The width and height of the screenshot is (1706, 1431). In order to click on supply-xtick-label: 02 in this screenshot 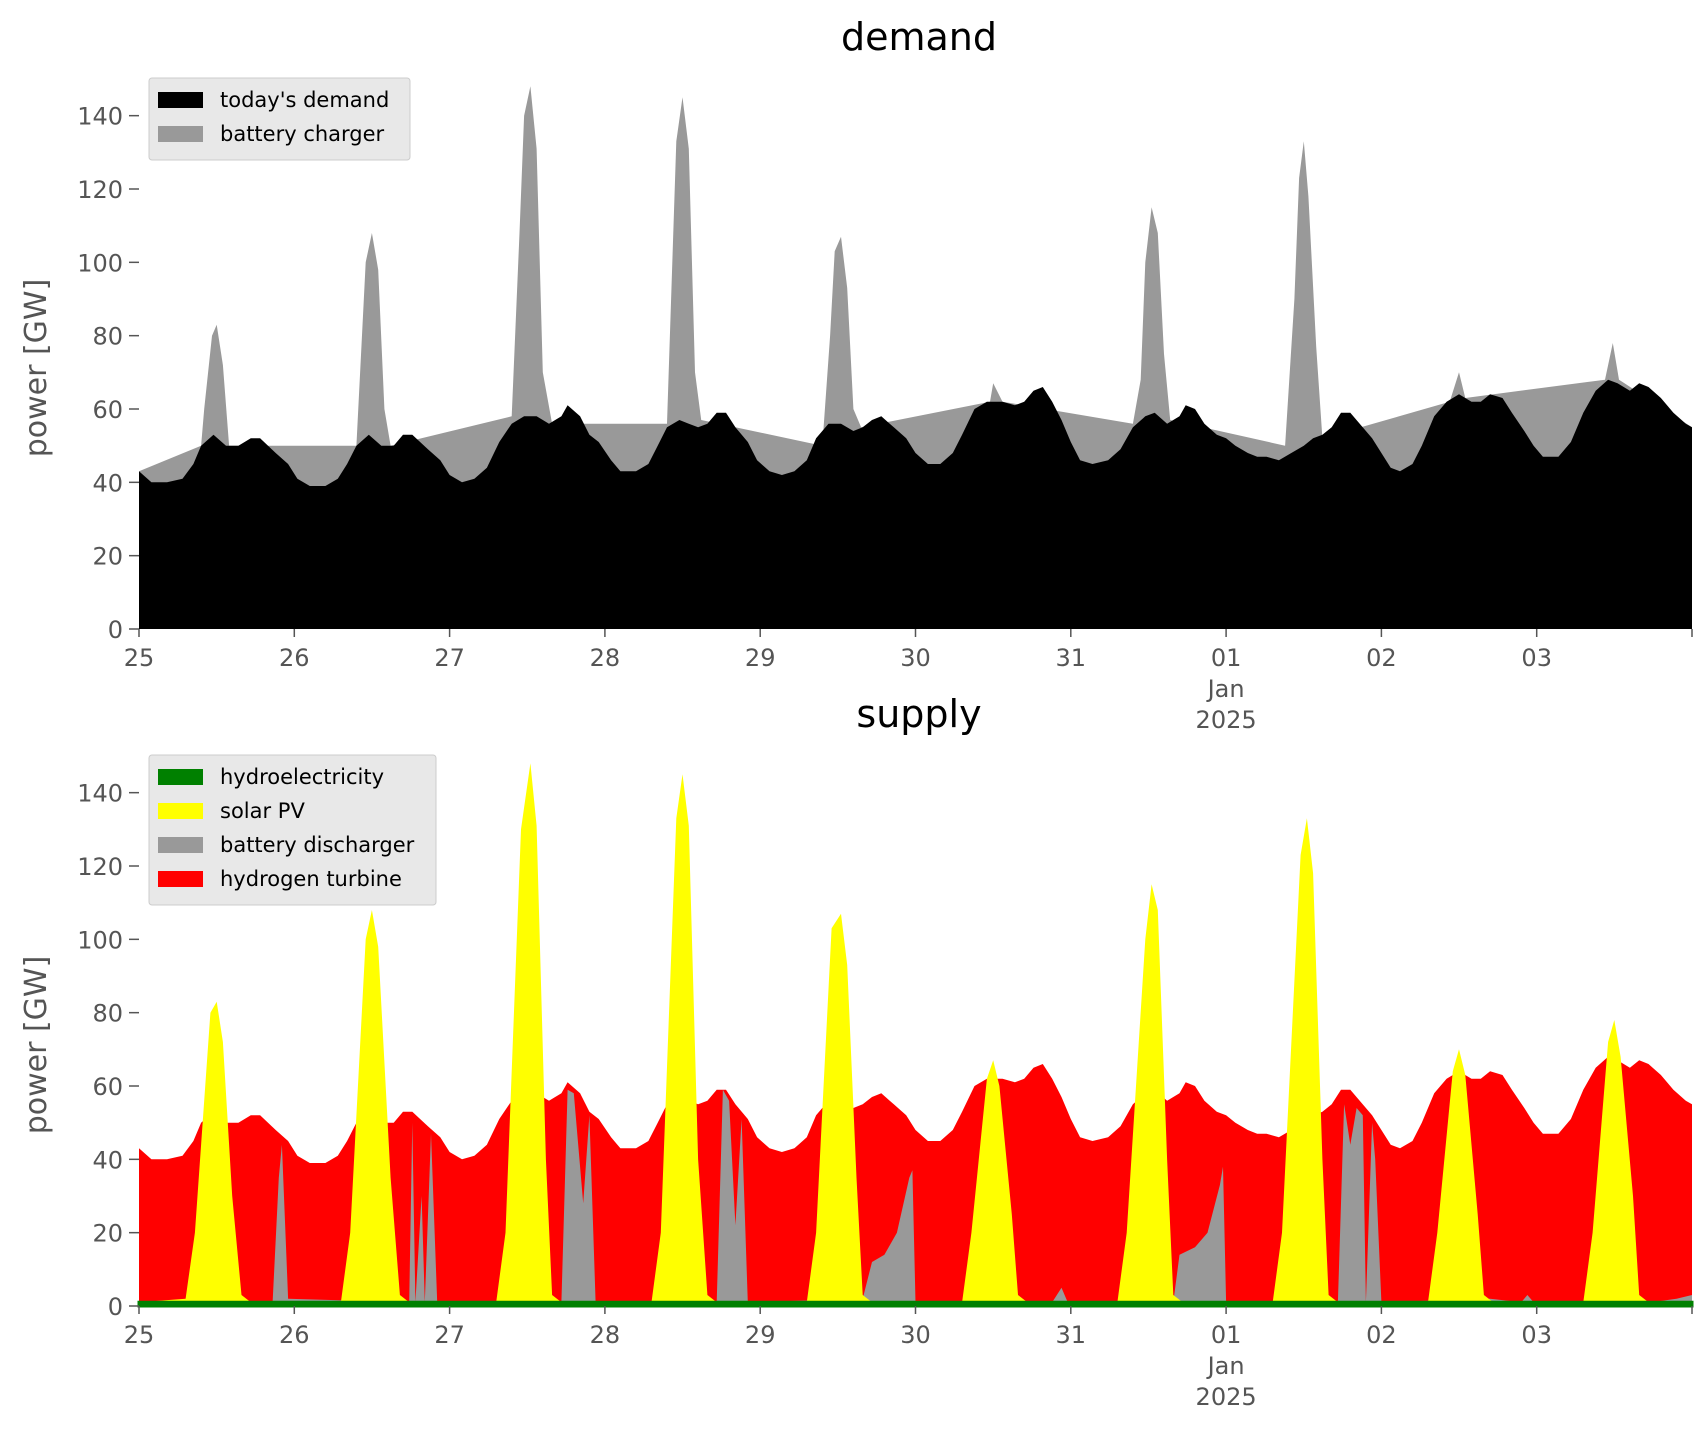, I will do `click(1381, 1335)`.